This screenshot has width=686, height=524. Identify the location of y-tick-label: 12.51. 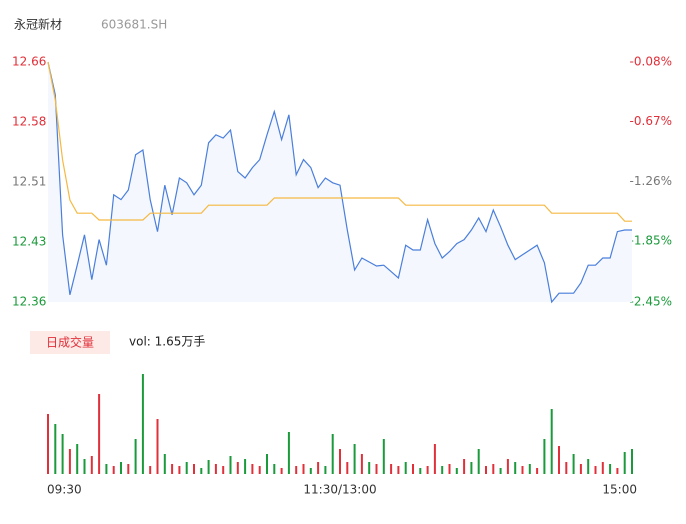
(29, 182).